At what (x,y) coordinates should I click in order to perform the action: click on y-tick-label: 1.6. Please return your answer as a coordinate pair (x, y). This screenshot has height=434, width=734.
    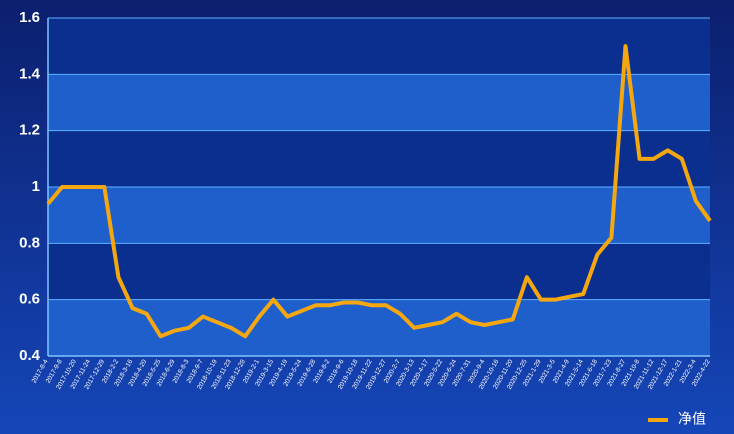
    Looking at the image, I should click on (29, 17).